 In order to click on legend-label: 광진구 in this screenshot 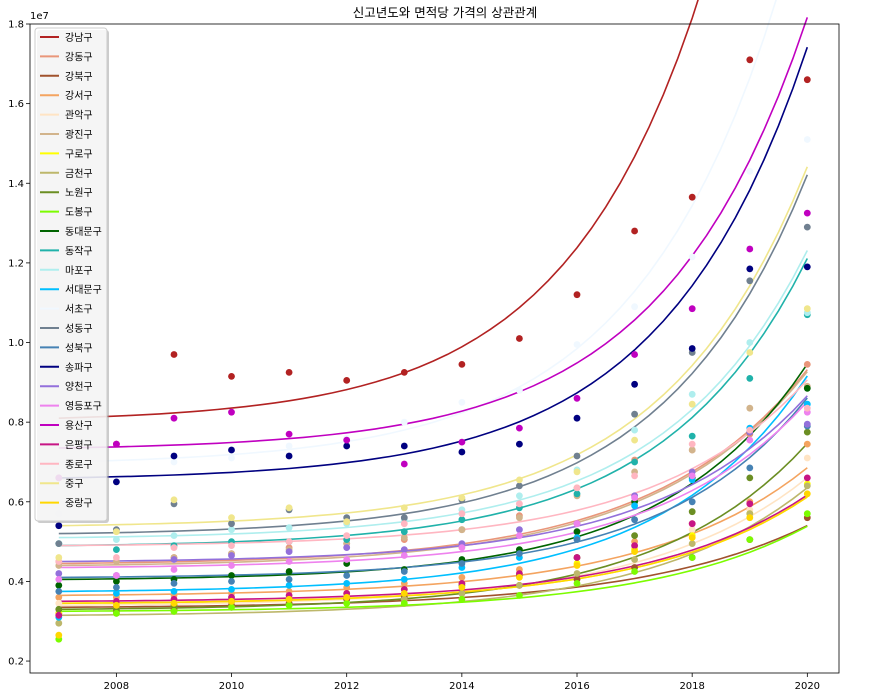, I will do `click(79, 135)`.